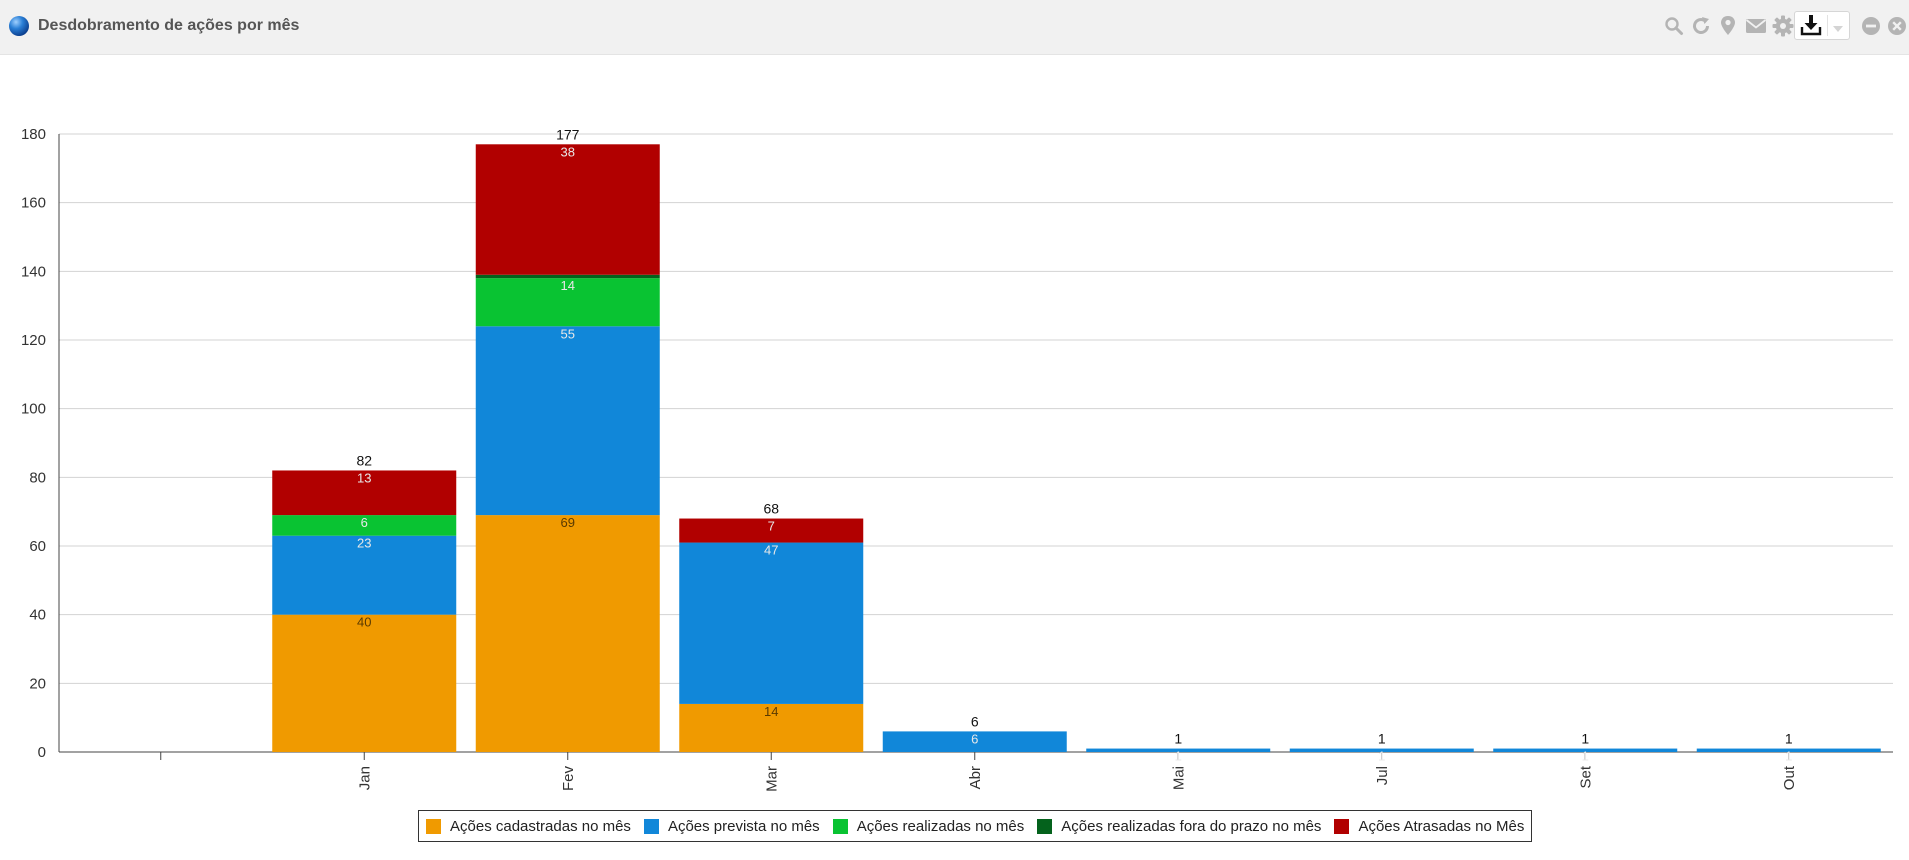 This screenshot has height=860, width=1909. I want to click on x-tick-label: Abr, so click(975, 777).